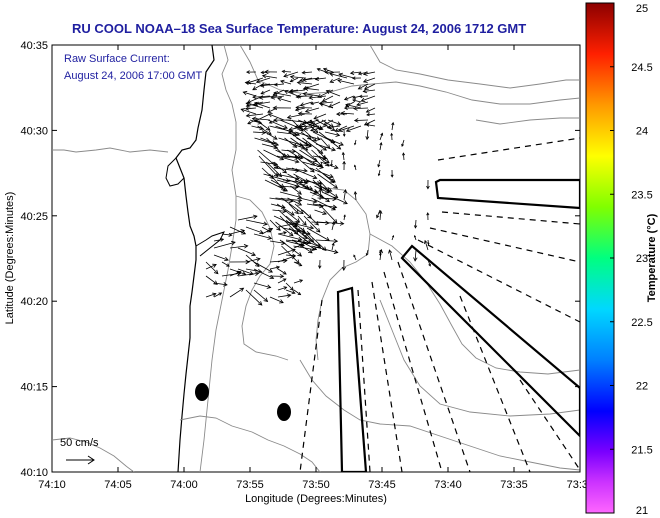  I want to click on colorbar-tick-label: 21, so click(642, 511).